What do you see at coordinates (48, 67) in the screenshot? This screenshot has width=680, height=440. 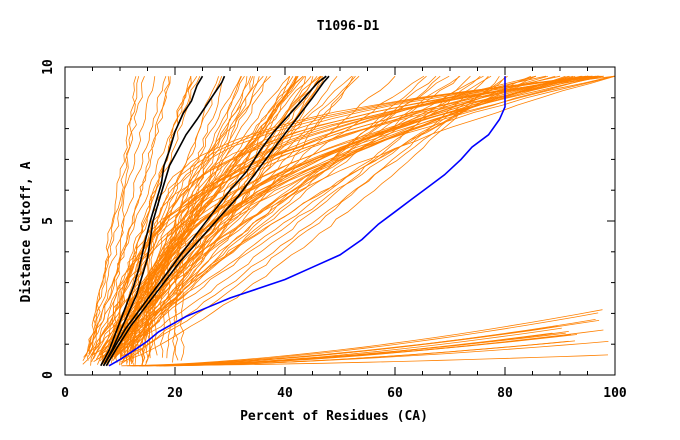 I see `y-tick-label: 10` at bounding box center [48, 67].